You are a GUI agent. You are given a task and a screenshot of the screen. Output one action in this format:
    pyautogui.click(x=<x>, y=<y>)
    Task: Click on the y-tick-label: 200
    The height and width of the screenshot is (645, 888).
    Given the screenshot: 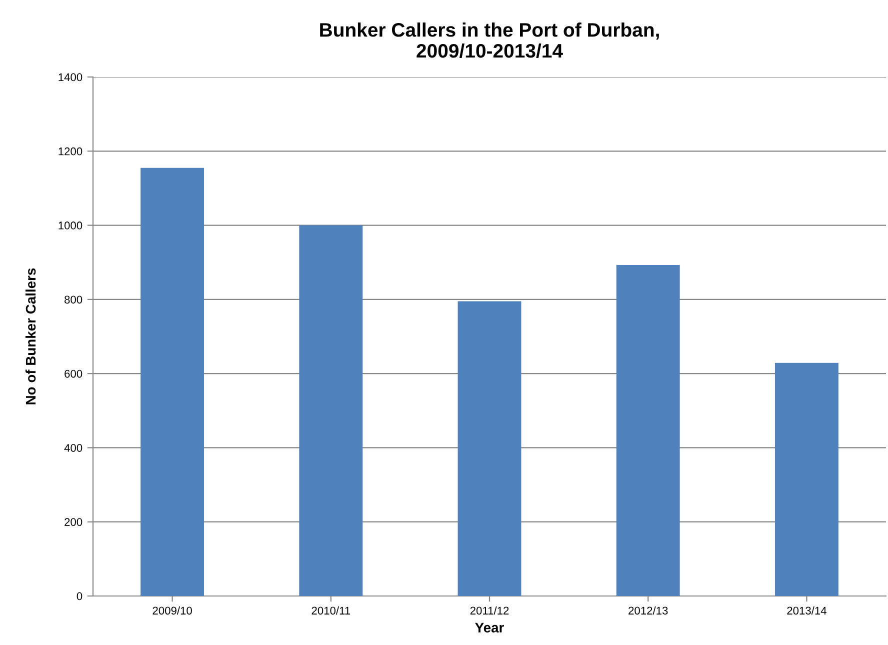 What is the action you would take?
    pyautogui.click(x=73, y=522)
    